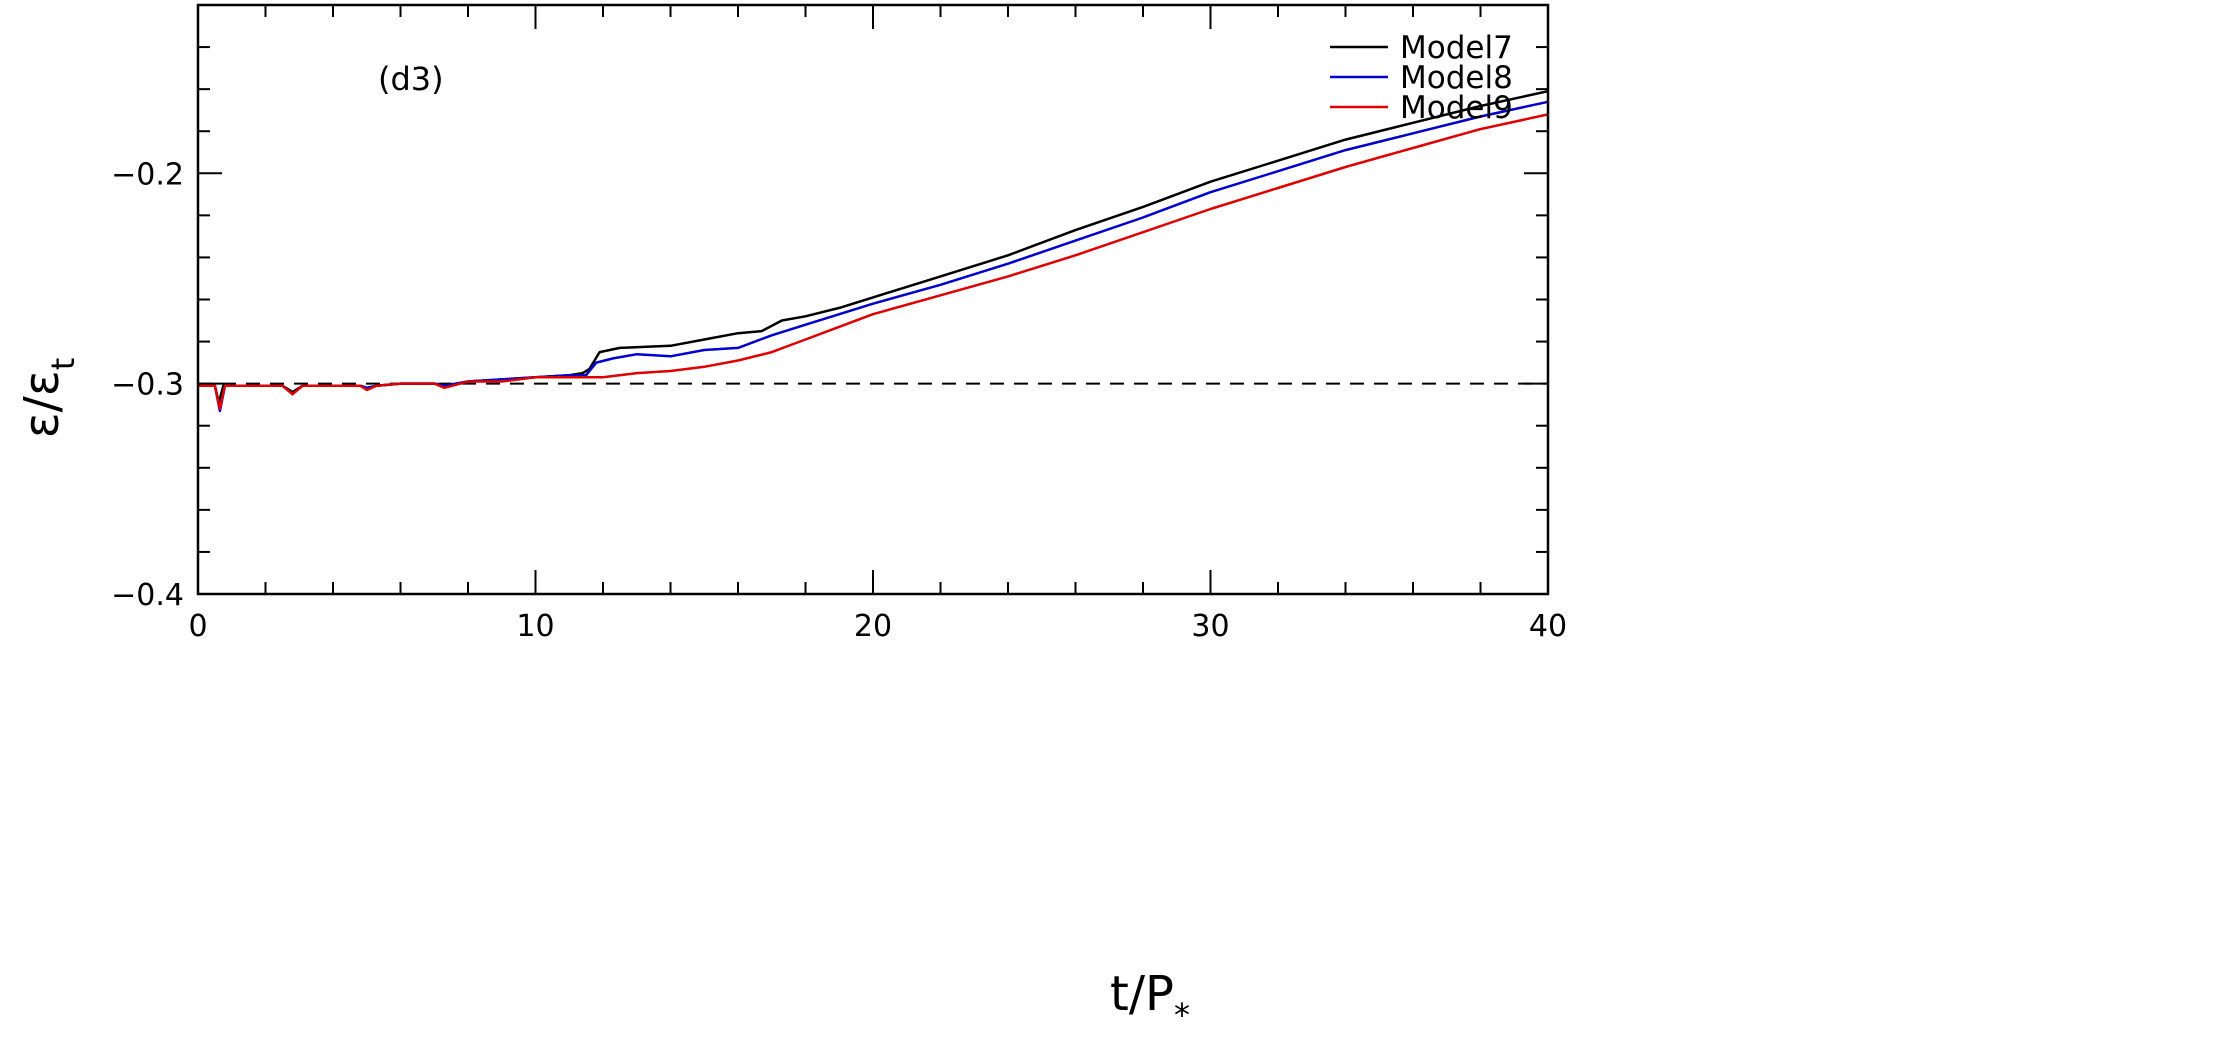 This screenshot has width=2229, height=1038. I want to click on x-tick-label: 30, so click(1210, 626).